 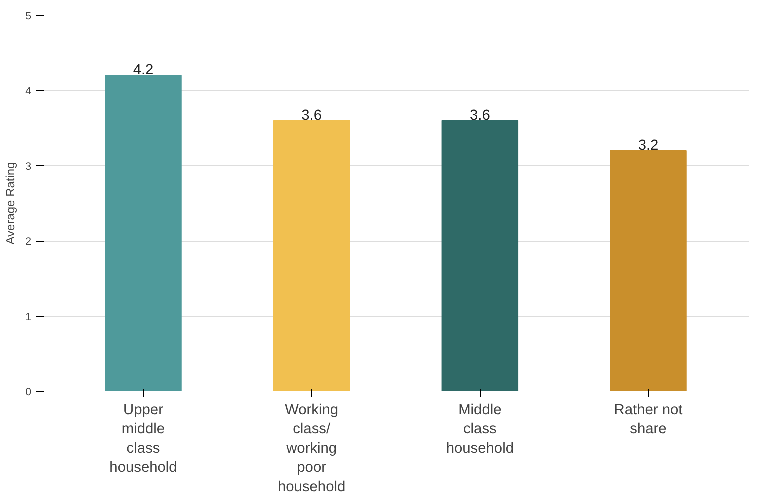 What do you see at coordinates (143, 70) in the screenshot?
I see `data-label: 4.2` at bounding box center [143, 70].